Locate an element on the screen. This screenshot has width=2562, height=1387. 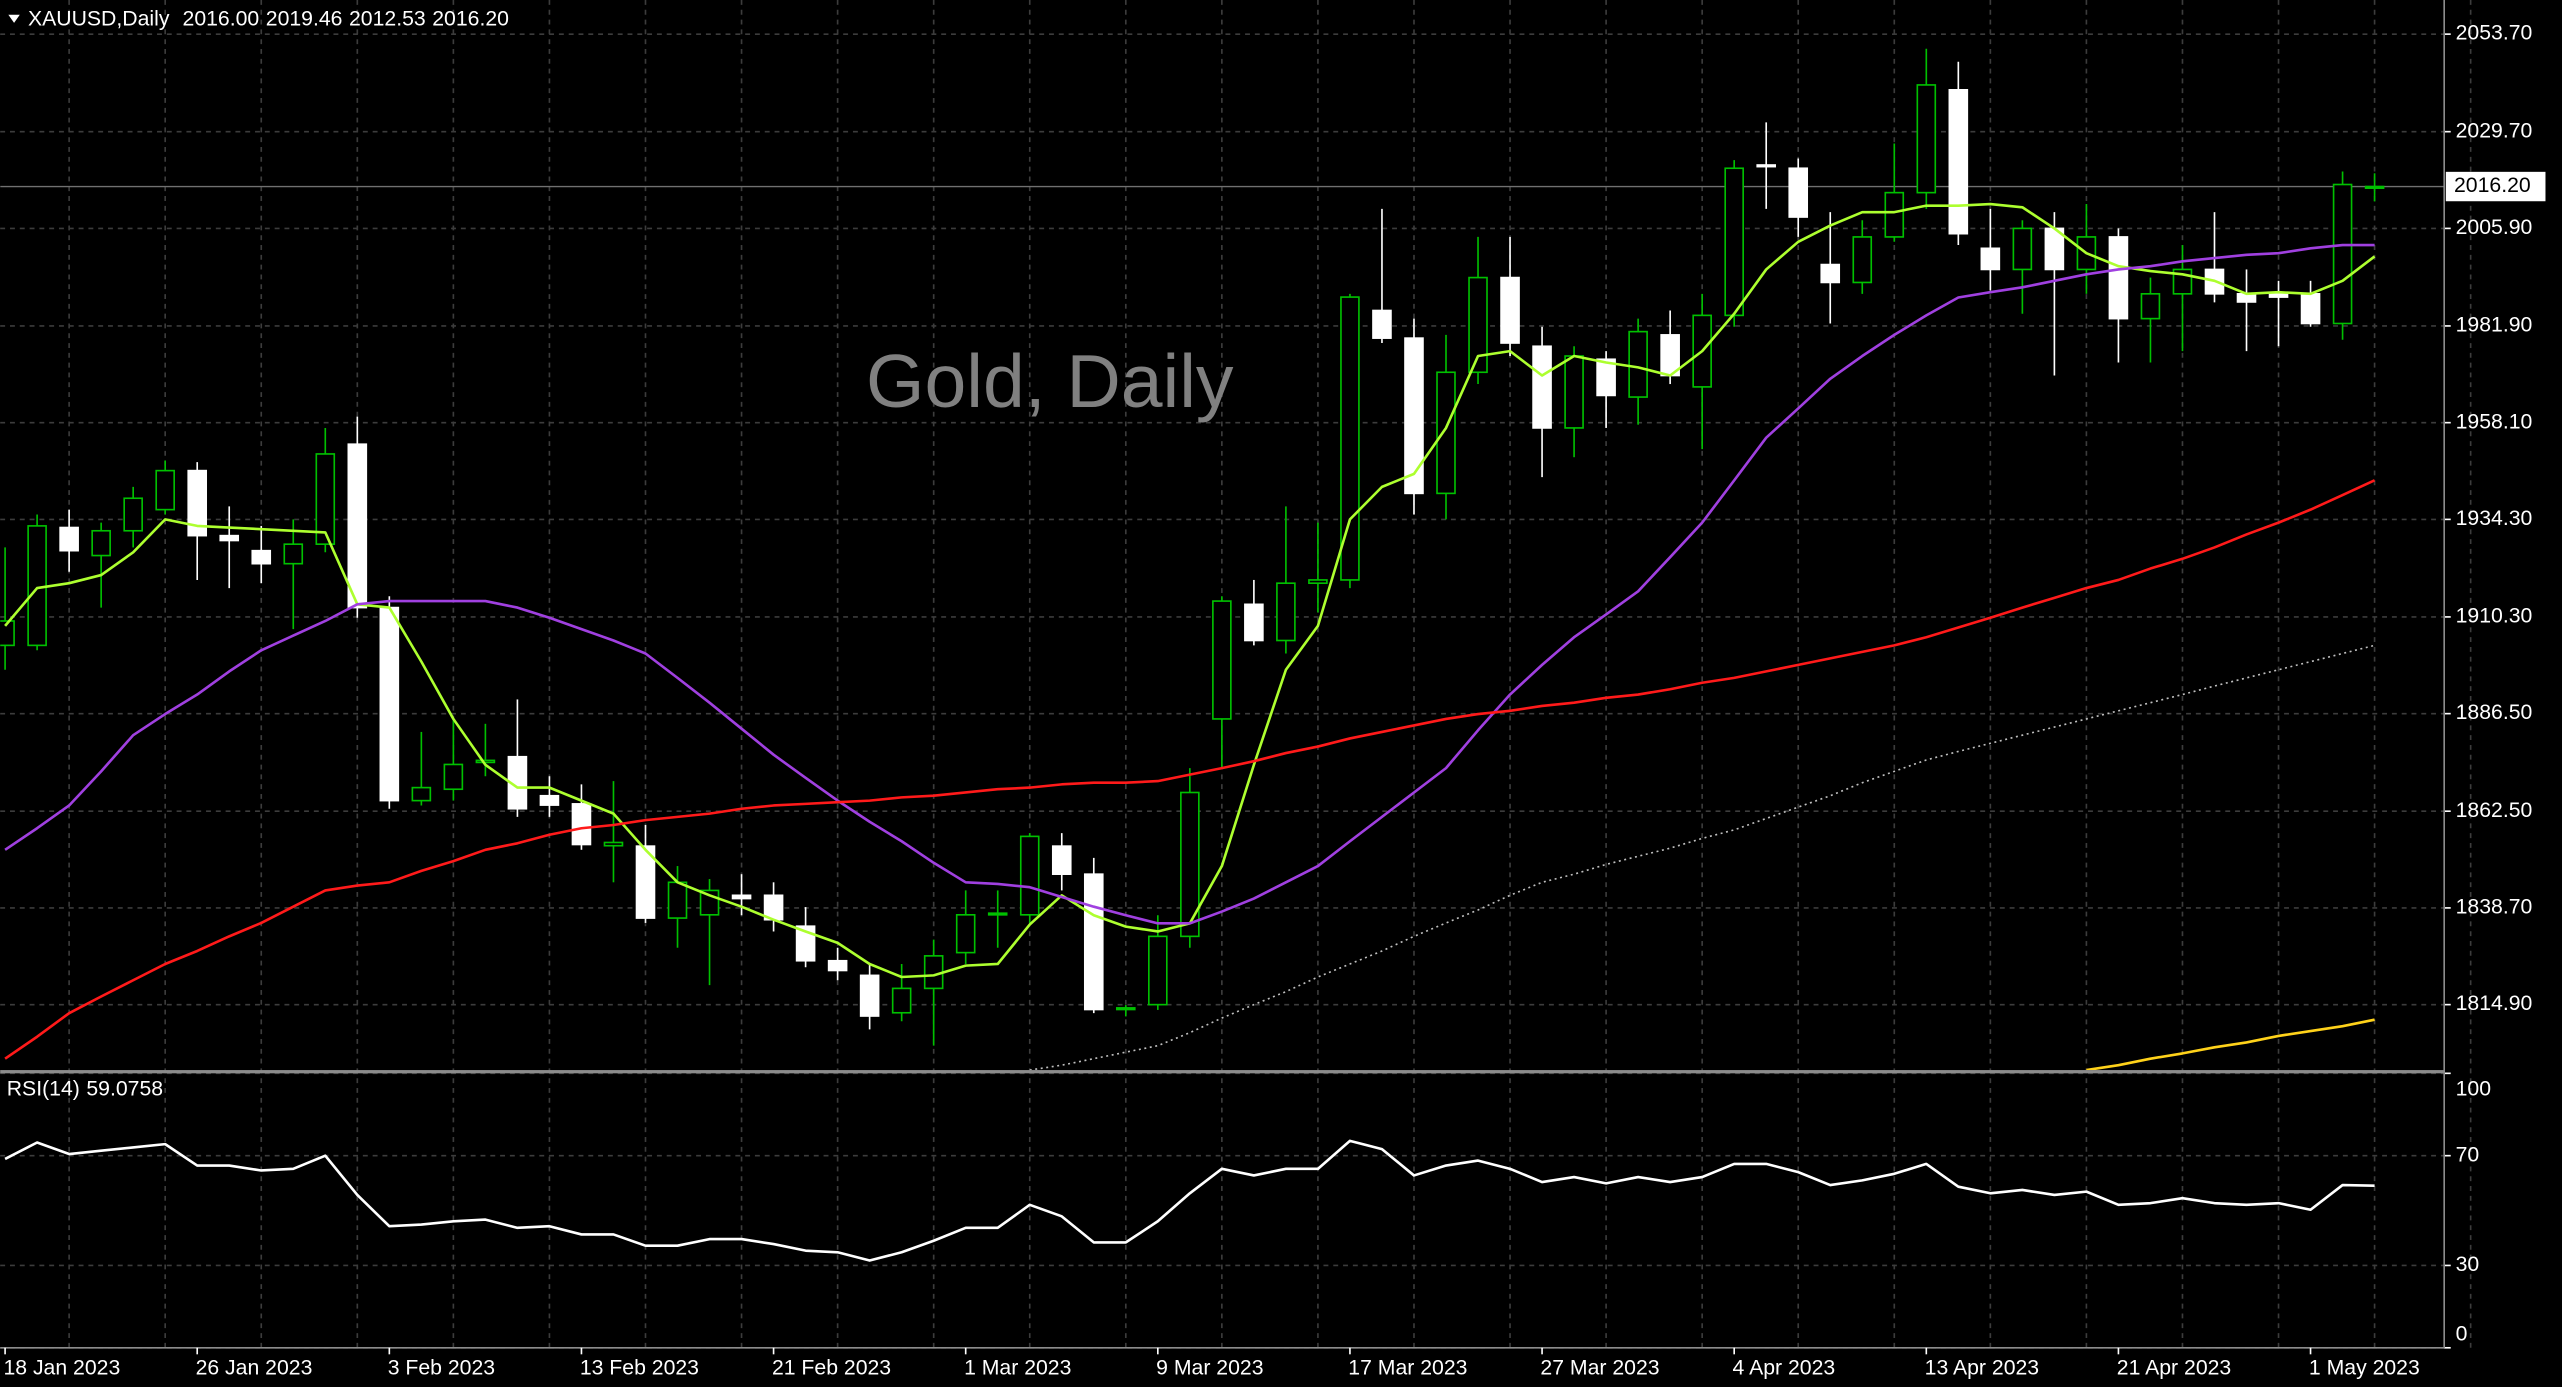
low-label: 2012.53 is located at coordinates (387, 18).